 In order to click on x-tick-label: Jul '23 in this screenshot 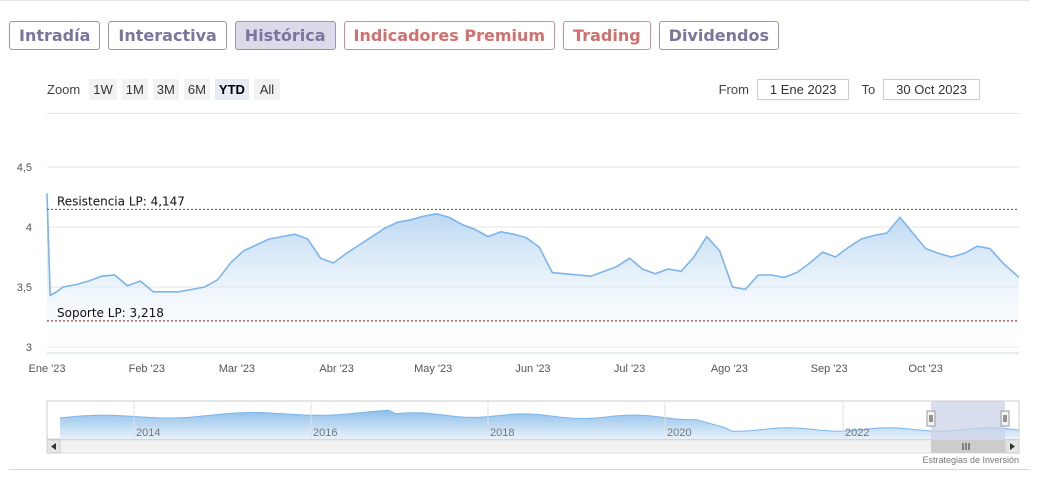, I will do `click(629, 369)`.